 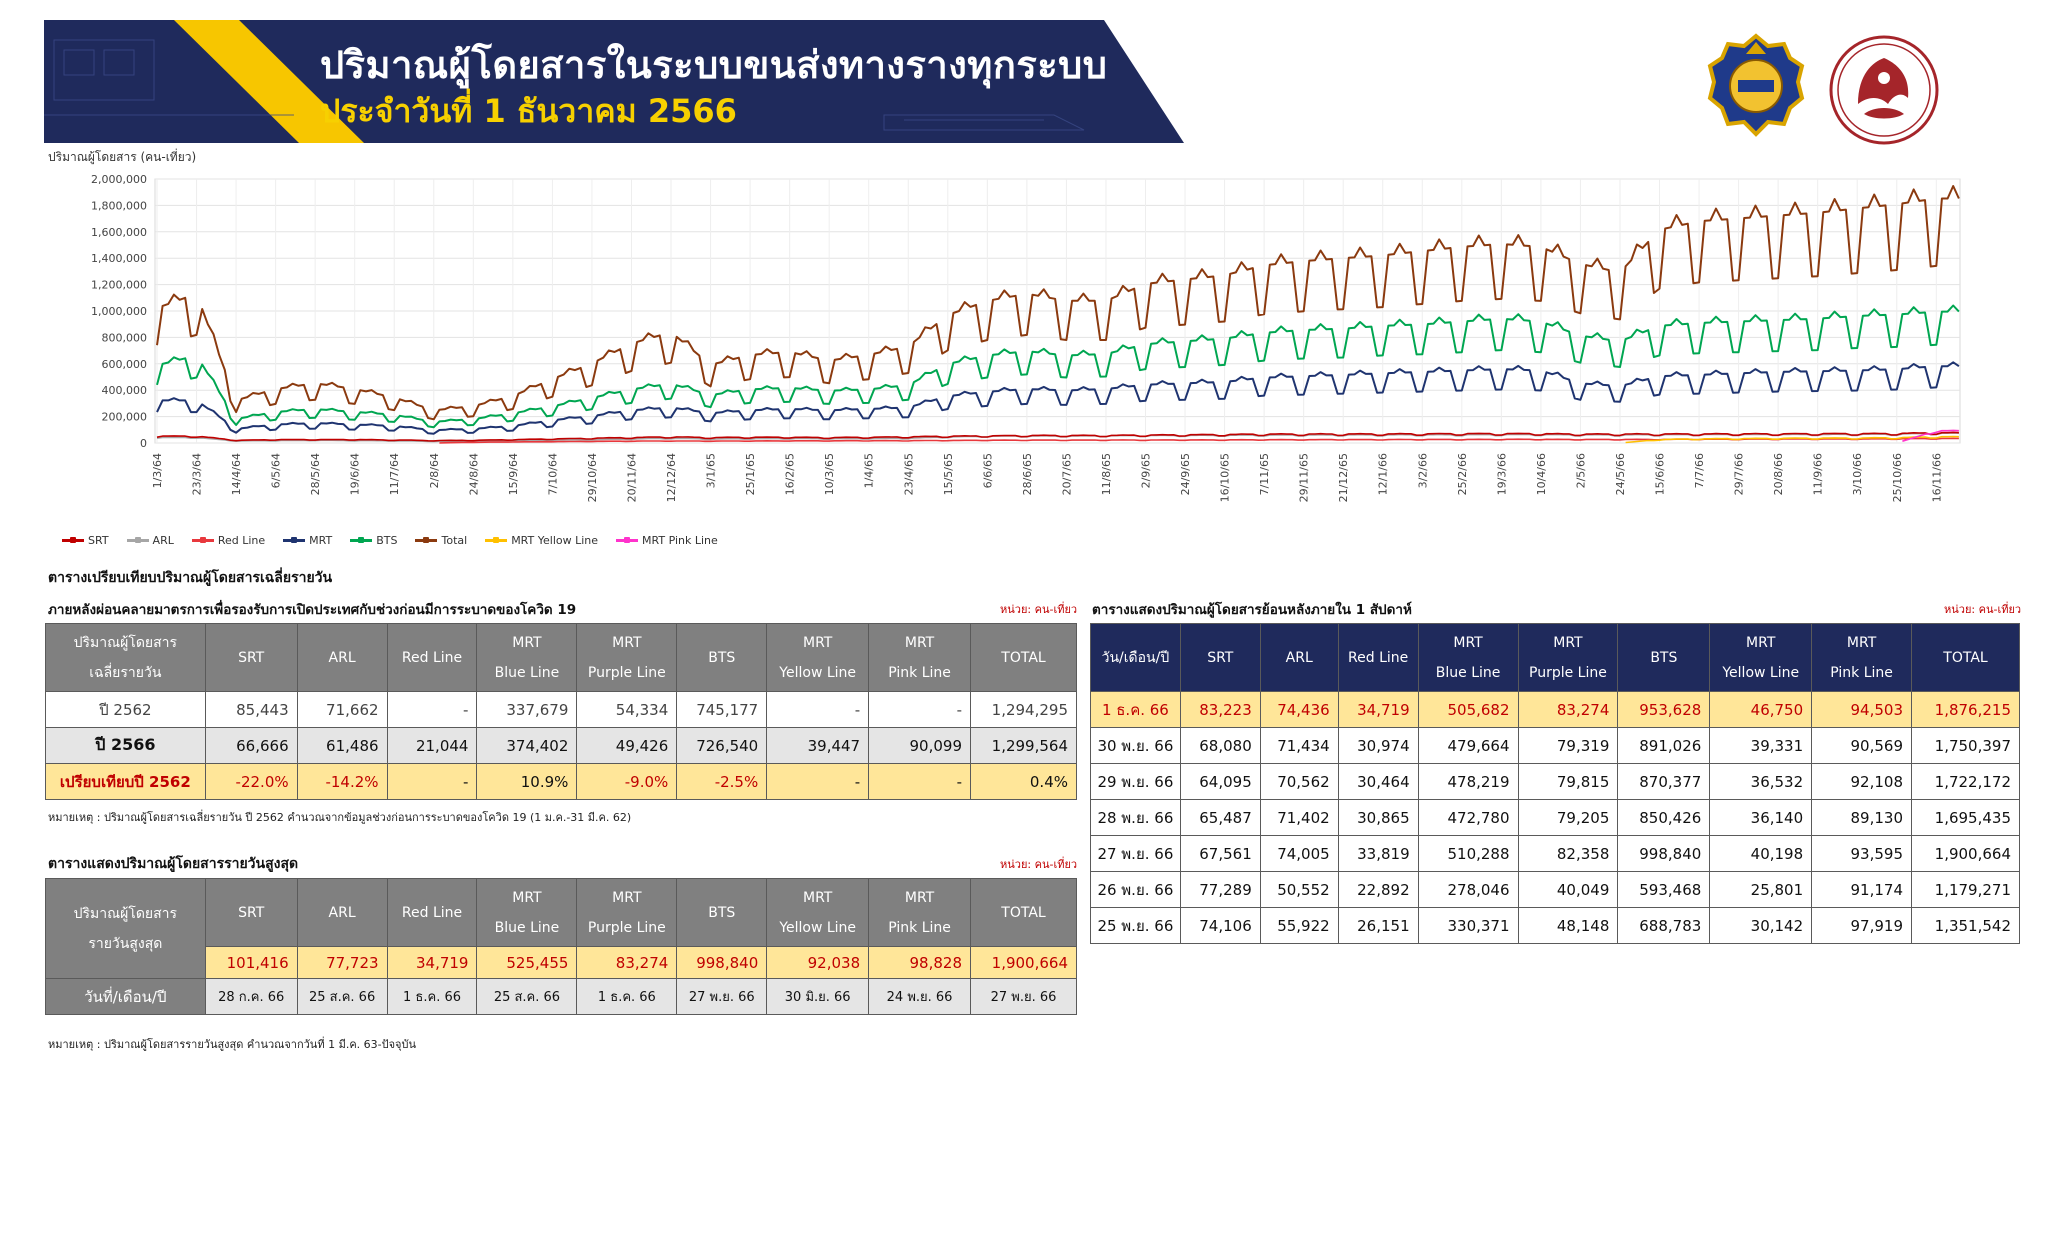 I want to click on column-header: Red Line, so click(x=1378, y=657).